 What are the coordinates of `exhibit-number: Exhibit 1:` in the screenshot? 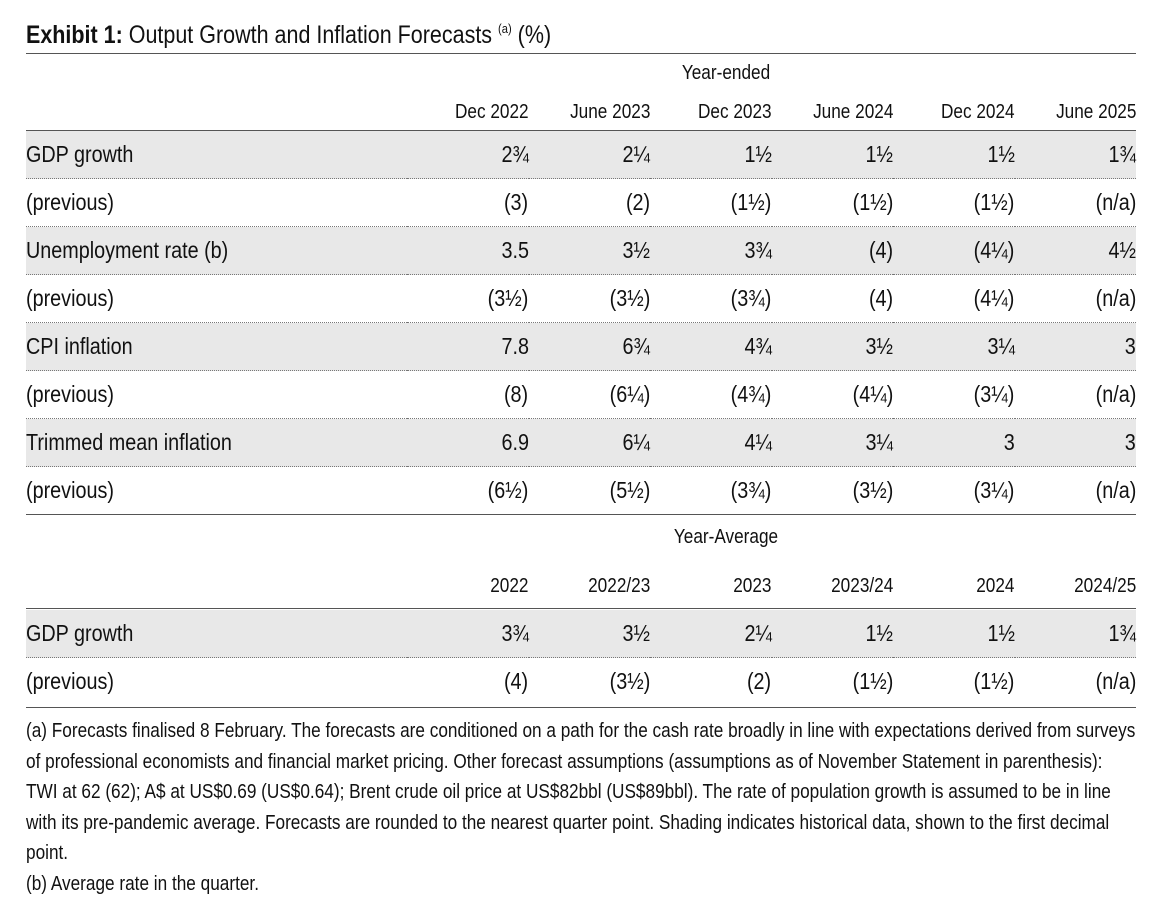 It's located at (74, 35).